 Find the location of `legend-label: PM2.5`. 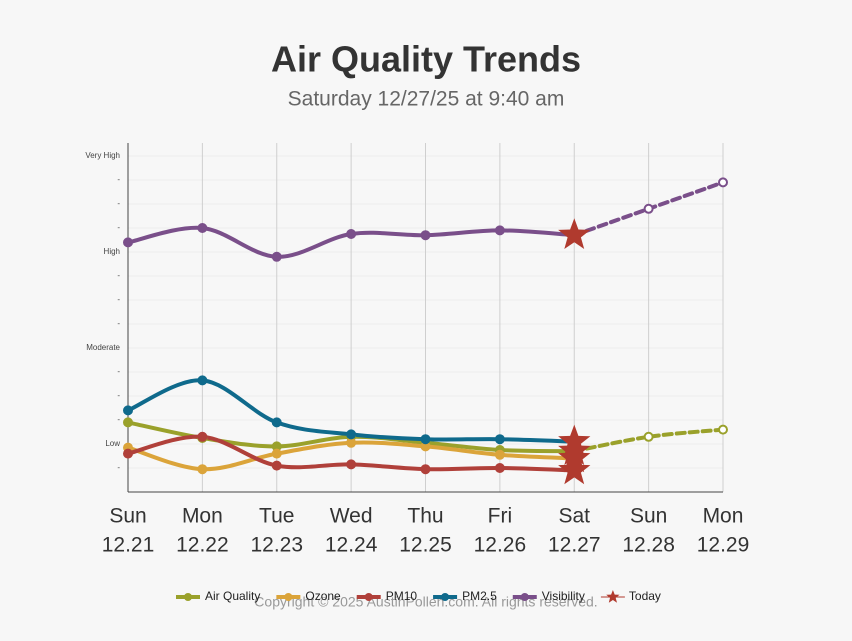

legend-label: PM2.5 is located at coordinates (479, 596).